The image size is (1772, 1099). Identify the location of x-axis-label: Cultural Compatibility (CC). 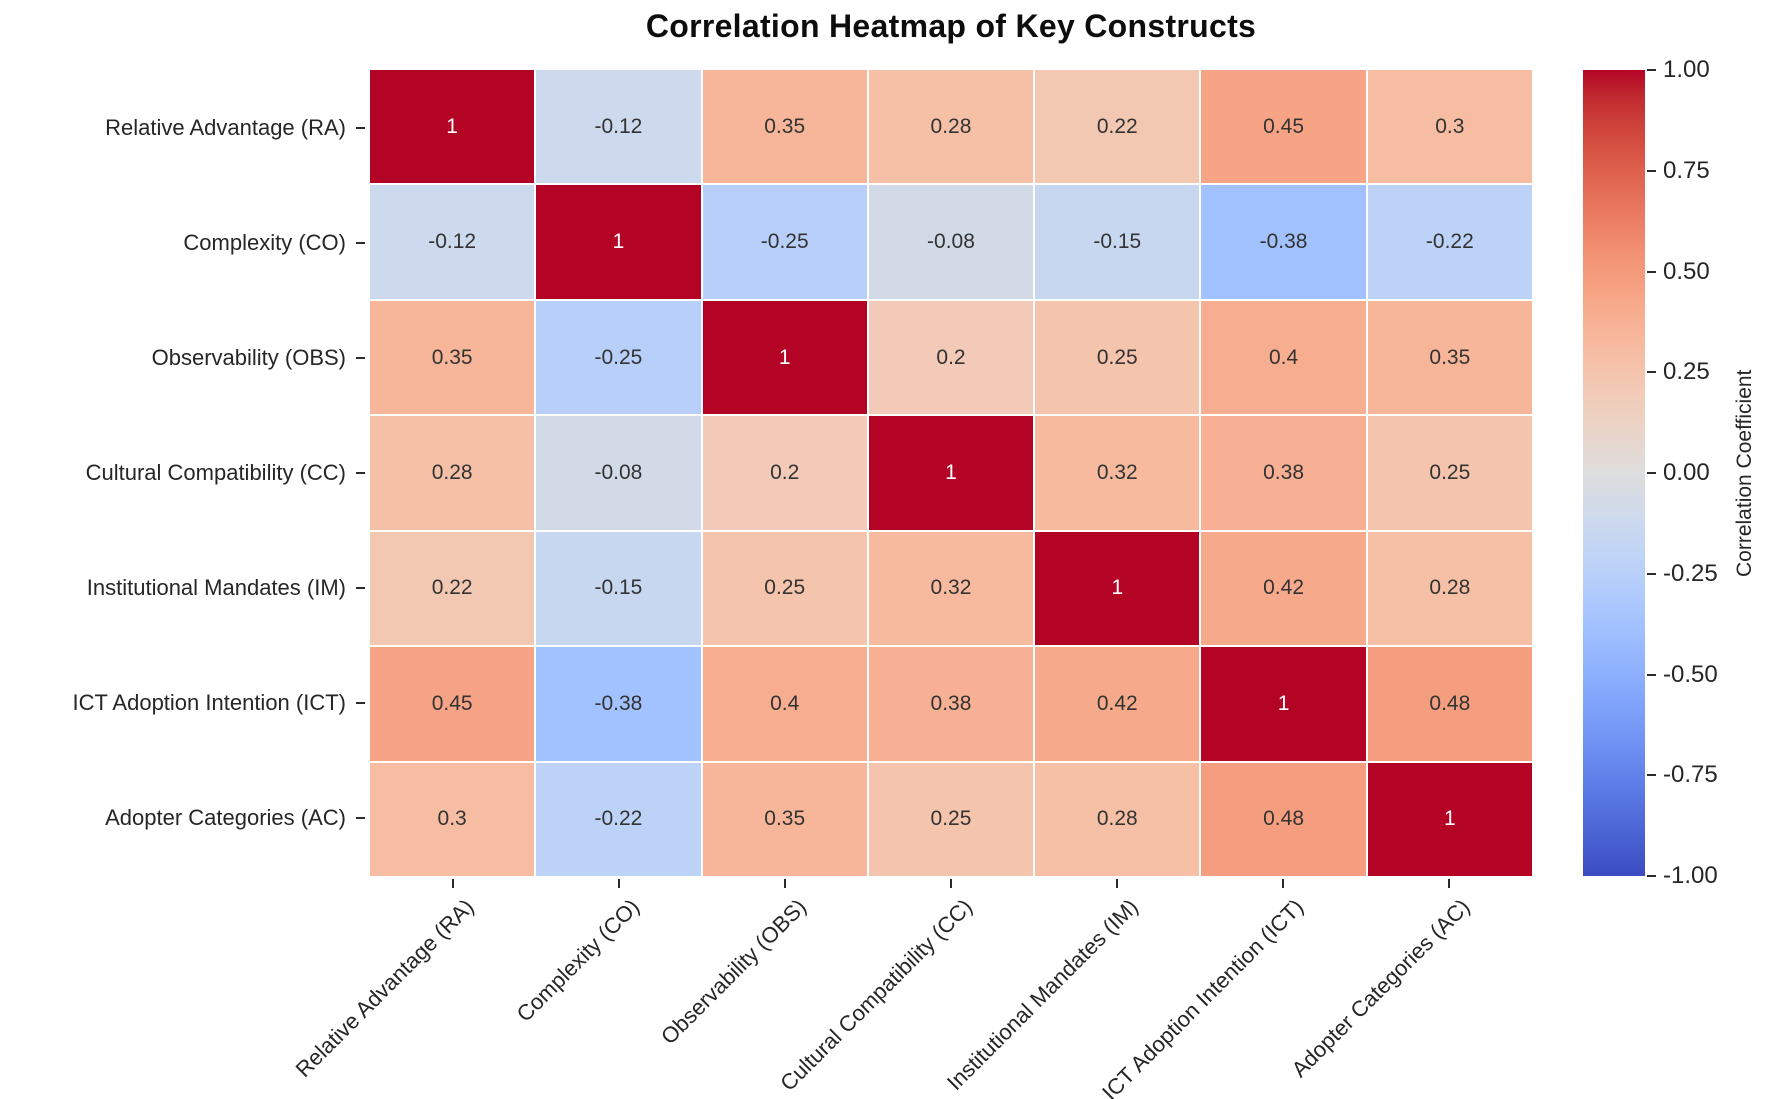
(875, 995).